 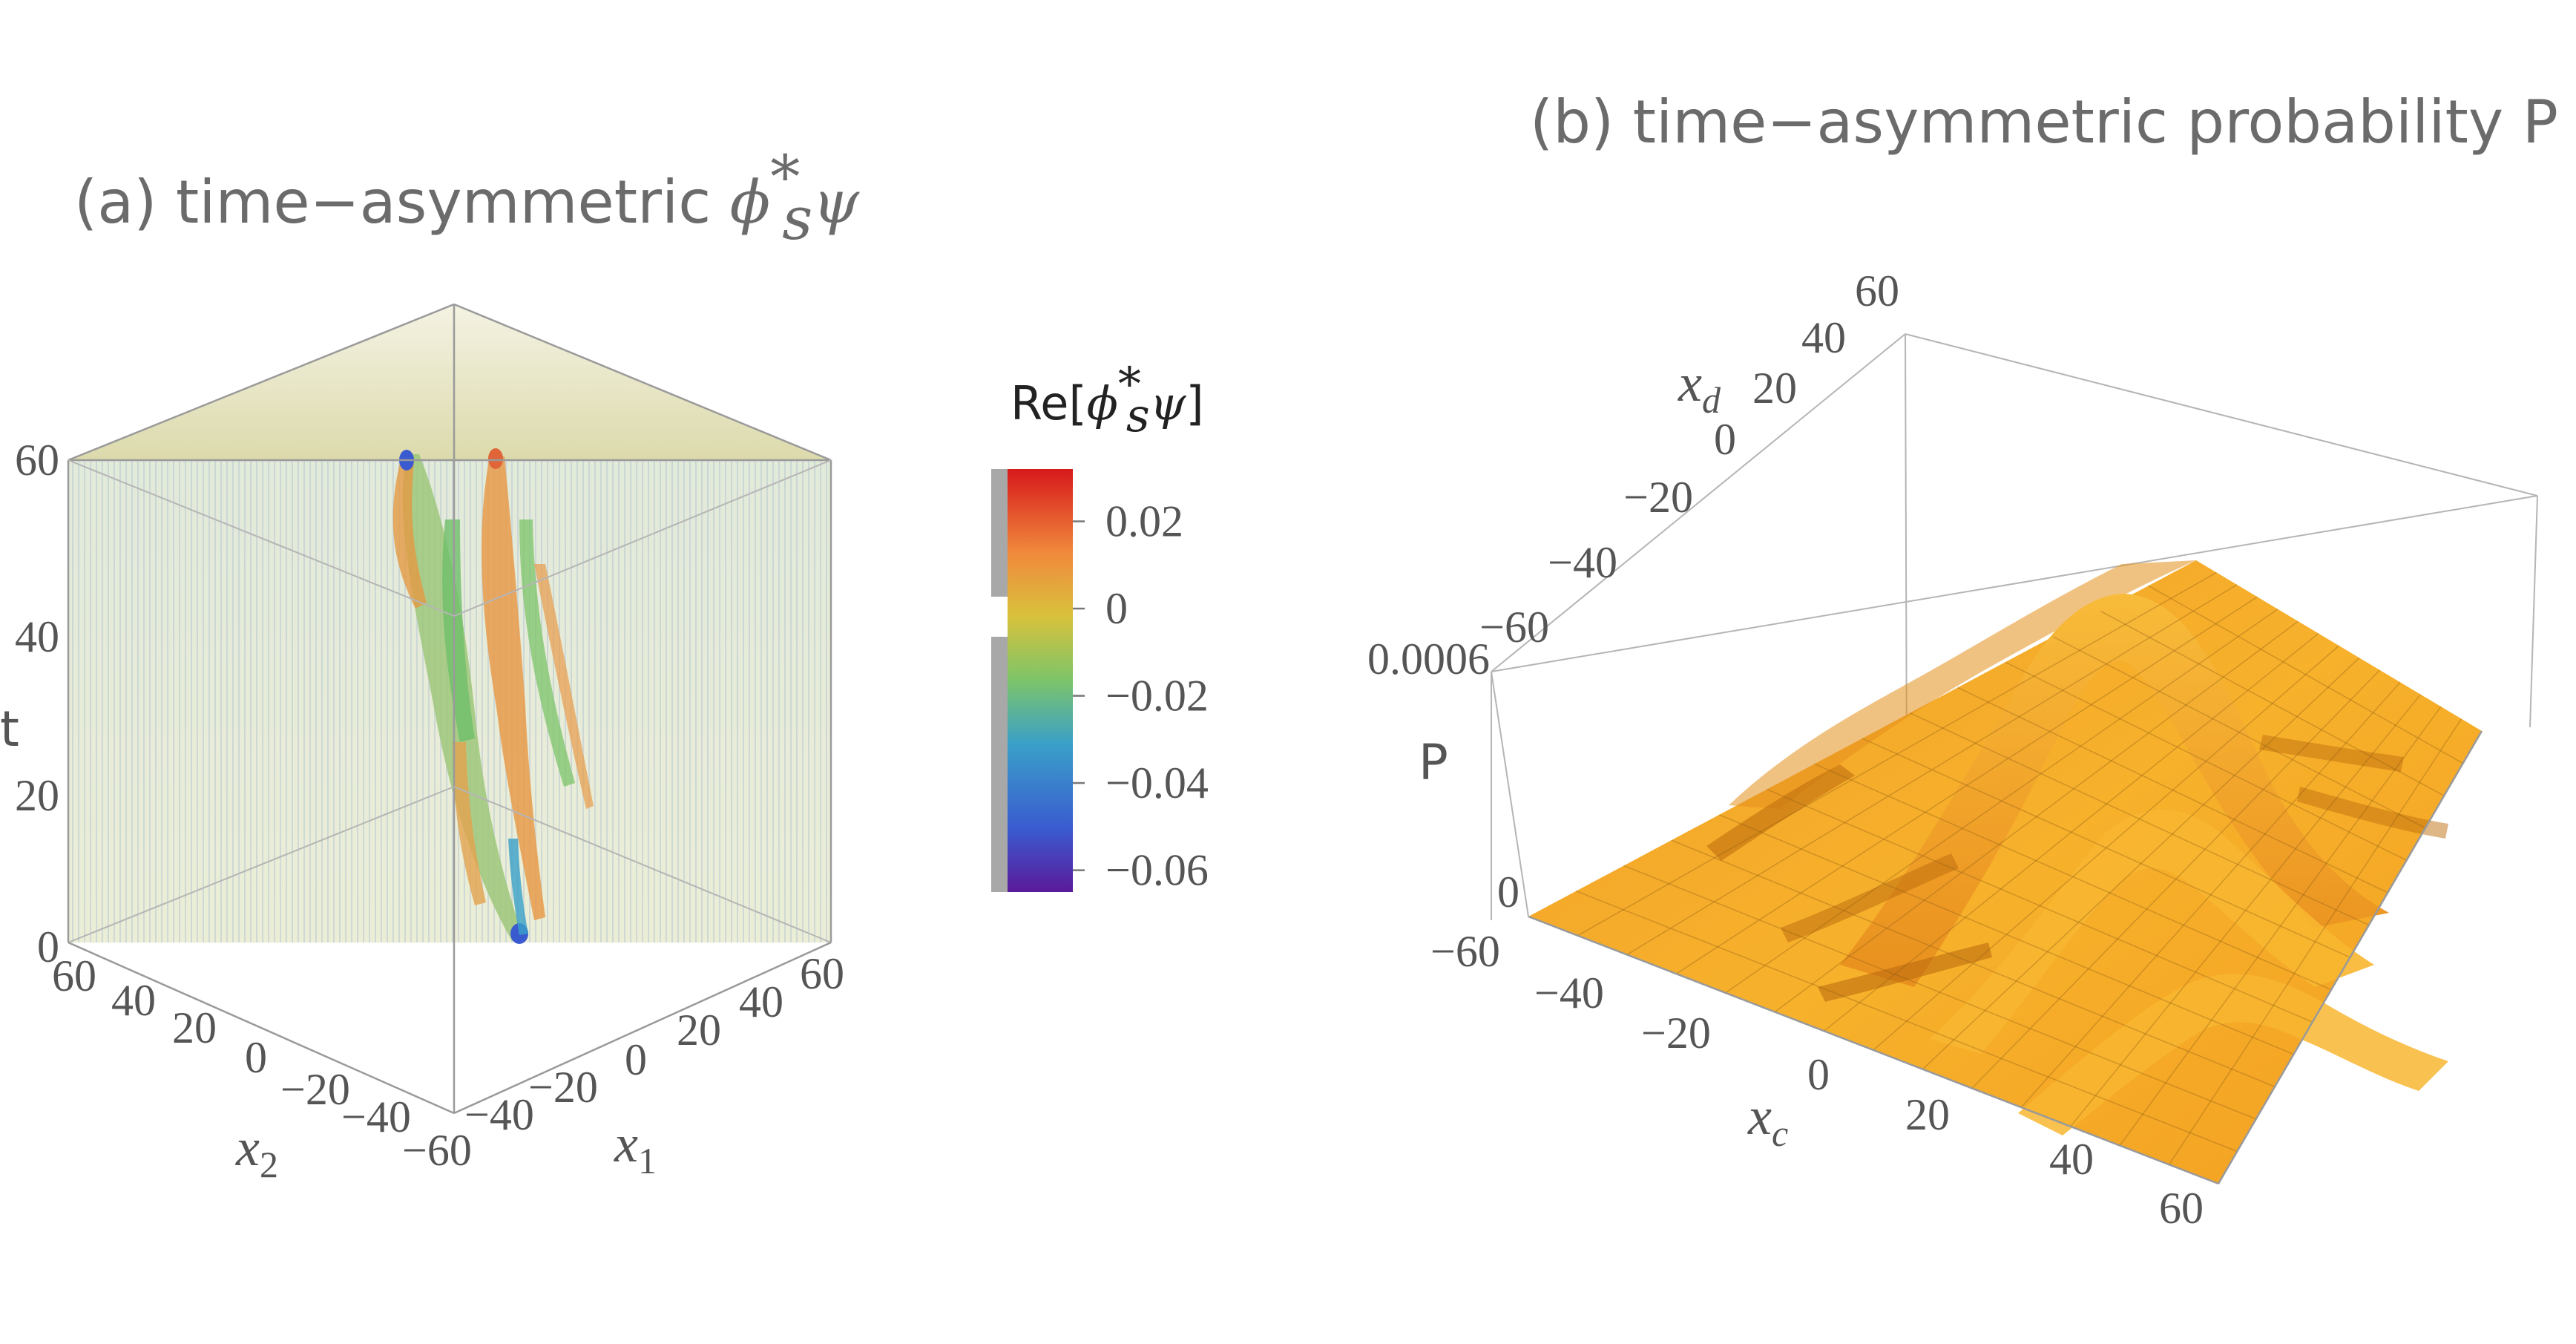 What do you see at coordinates (623, 1065) in the screenshot?
I see `x1-axis: −60 −40 −20 0 20 40 60 x1` at bounding box center [623, 1065].